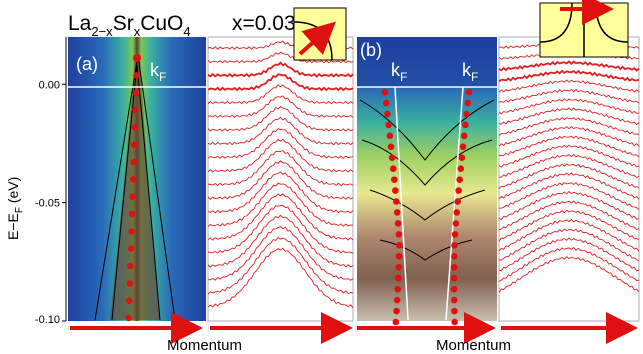  What do you see at coordinates (158, 72) in the screenshot?
I see `panel-a-kf-label: kF` at bounding box center [158, 72].